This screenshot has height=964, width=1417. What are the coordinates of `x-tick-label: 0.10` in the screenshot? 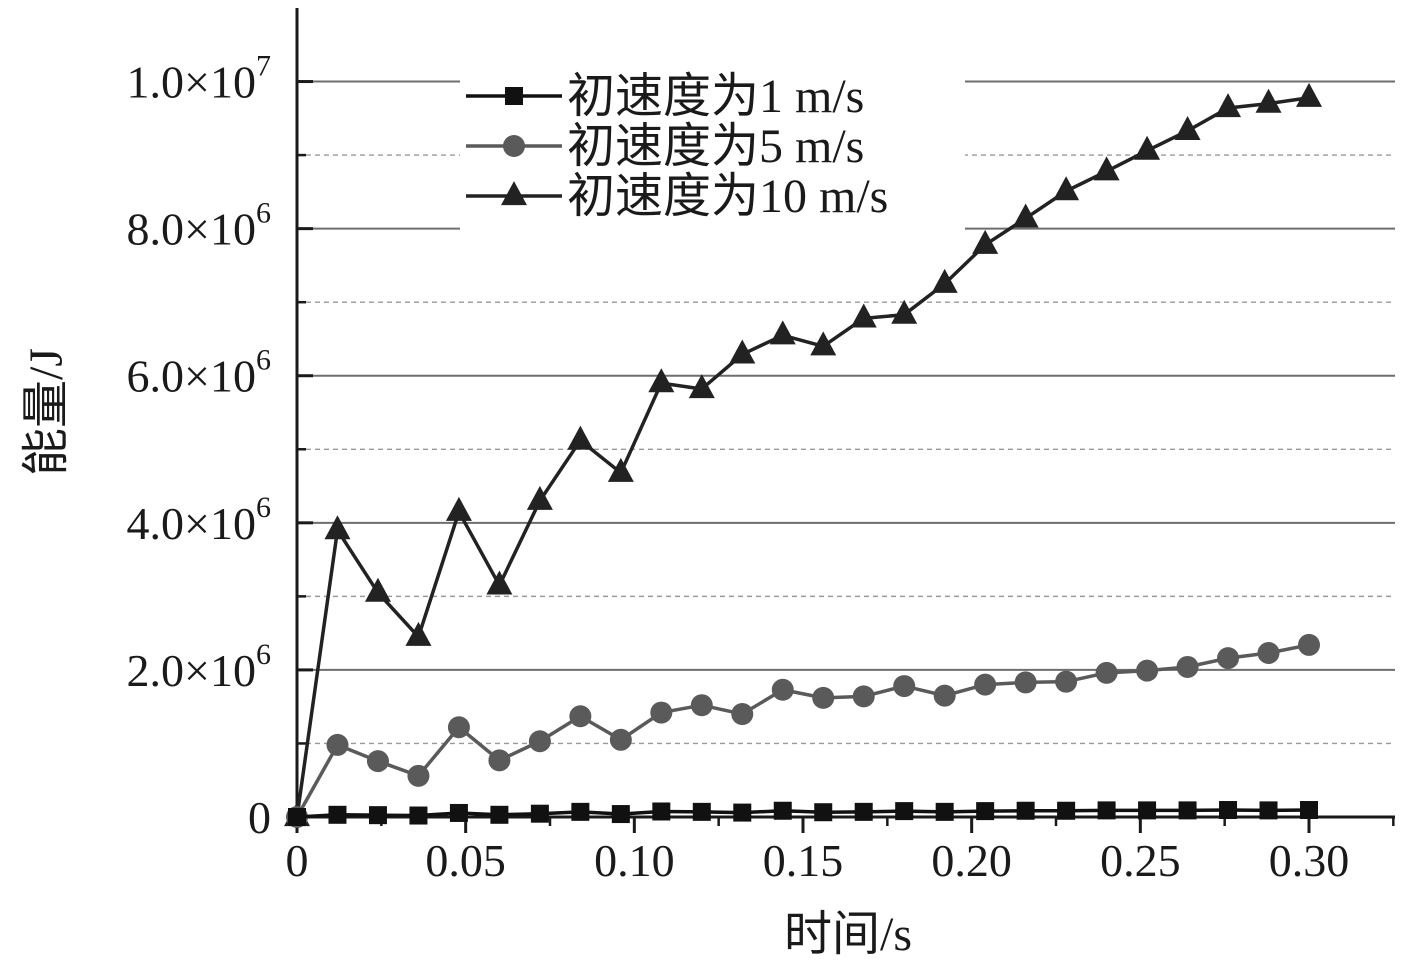 It's located at (634, 860).